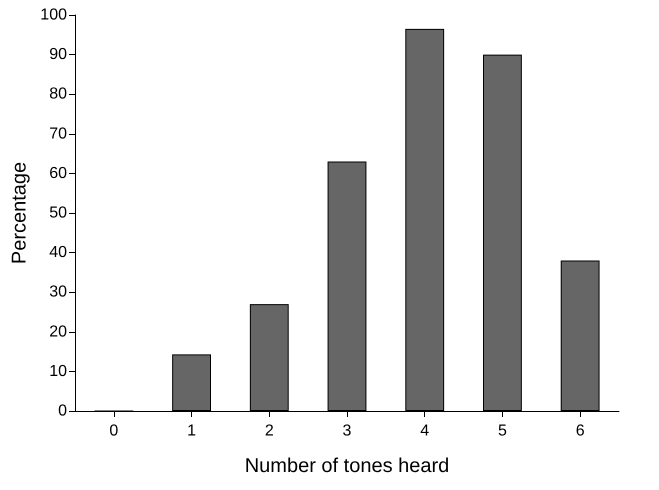 The image size is (659, 490). I want to click on x-tick-label: 2, so click(269, 431).